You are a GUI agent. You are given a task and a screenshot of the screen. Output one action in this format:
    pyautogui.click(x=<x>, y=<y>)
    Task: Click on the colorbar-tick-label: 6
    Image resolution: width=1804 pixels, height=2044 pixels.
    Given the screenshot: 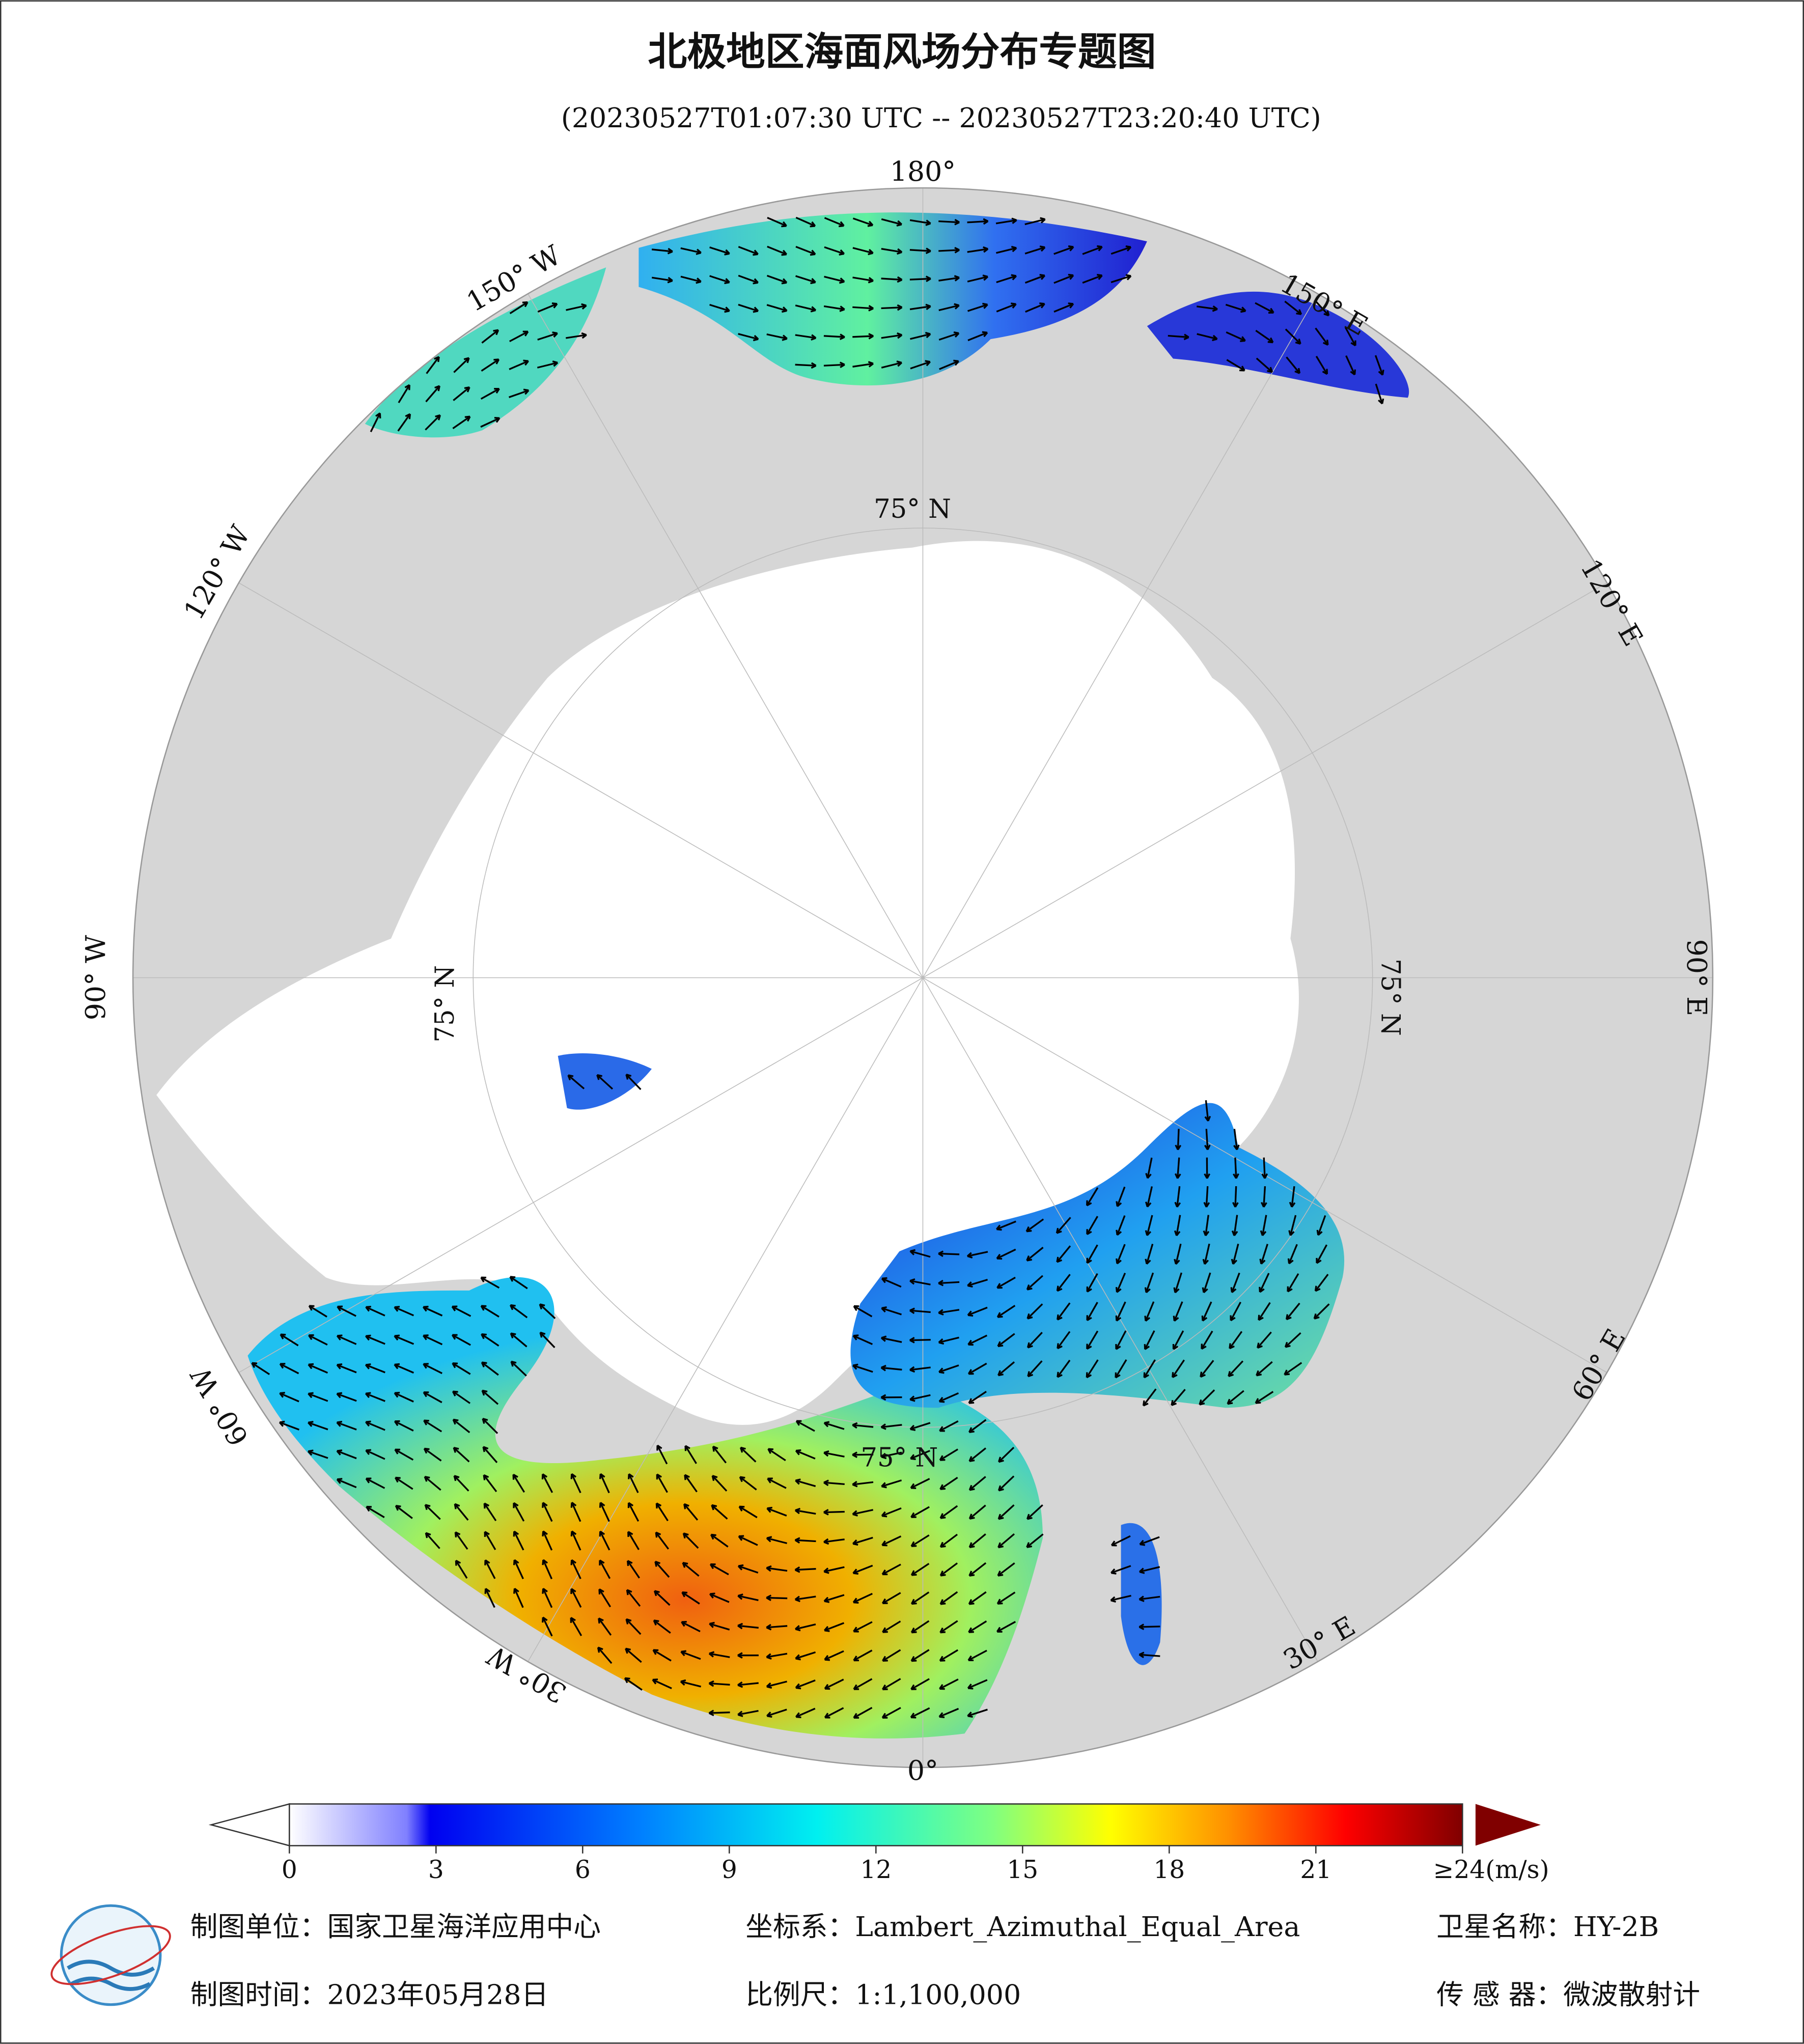 What is the action you would take?
    pyautogui.click(x=583, y=1870)
    